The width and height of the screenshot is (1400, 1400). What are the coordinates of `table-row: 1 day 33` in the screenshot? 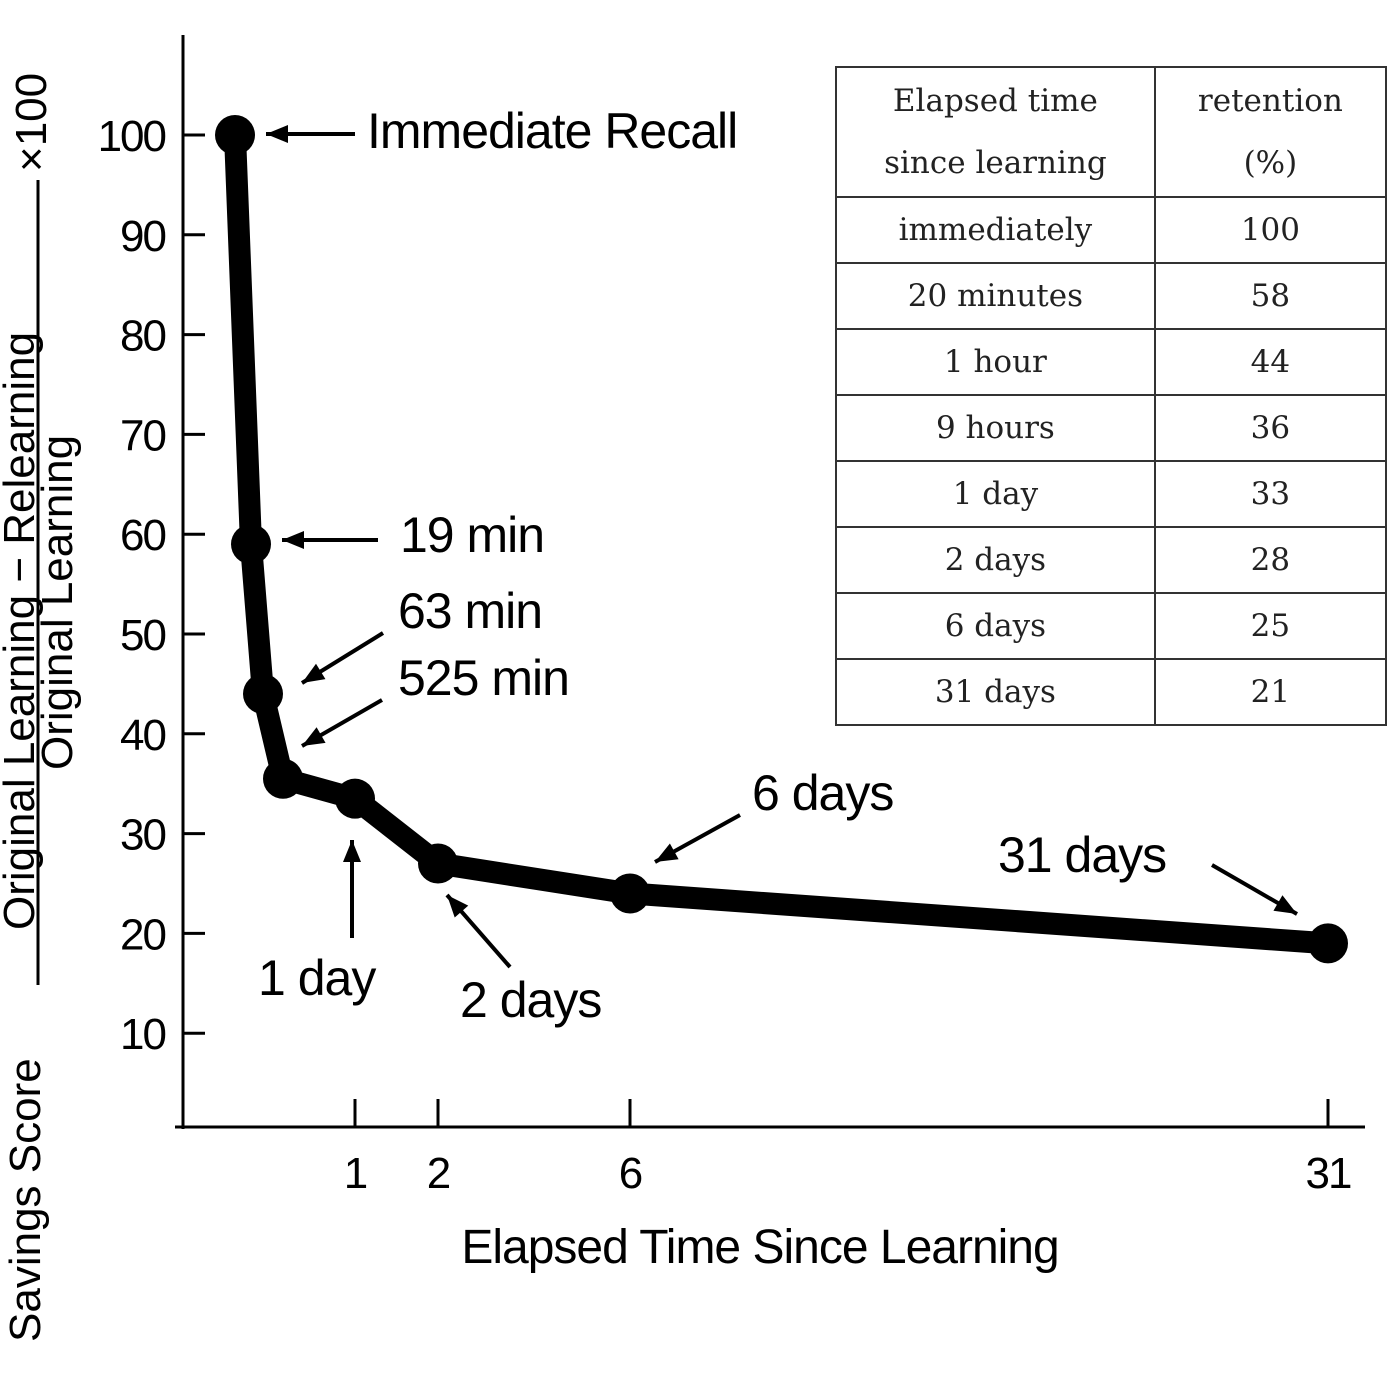 It's located at (1111, 494).